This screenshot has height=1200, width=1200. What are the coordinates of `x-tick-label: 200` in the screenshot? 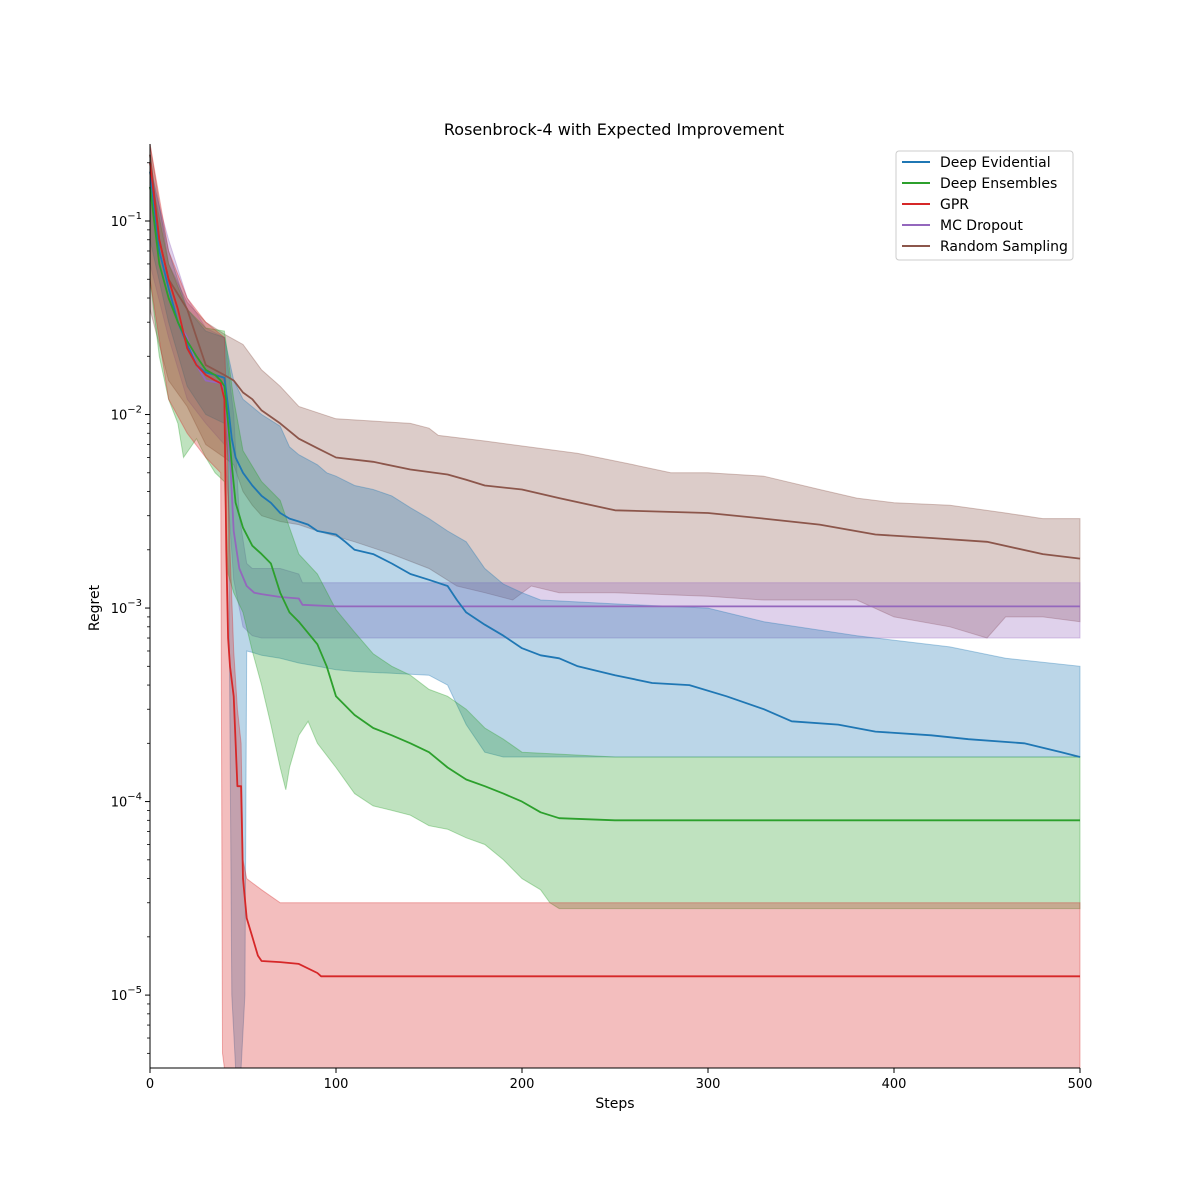 It's located at (522, 1084).